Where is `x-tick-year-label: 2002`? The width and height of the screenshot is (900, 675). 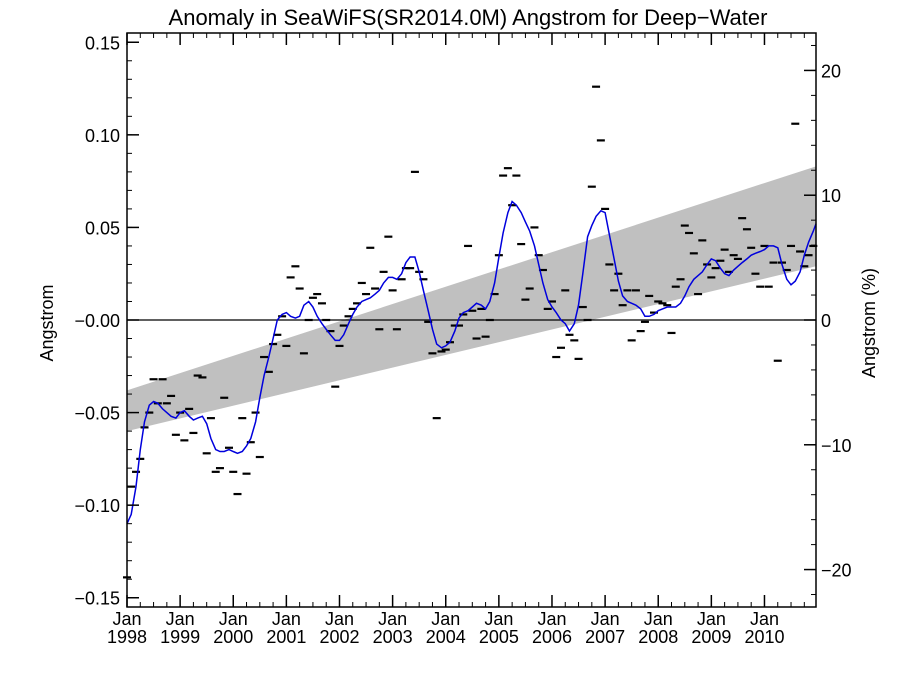
x-tick-year-label: 2002 is located at coordinates (339, 637).